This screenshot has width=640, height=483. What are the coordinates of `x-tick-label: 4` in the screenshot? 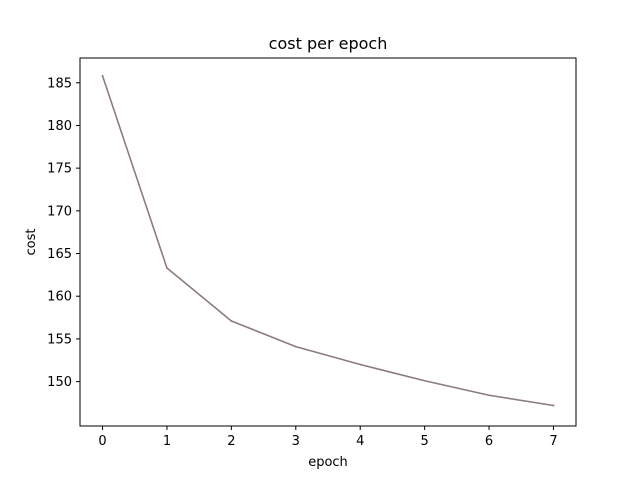 It's located at (360, 441).